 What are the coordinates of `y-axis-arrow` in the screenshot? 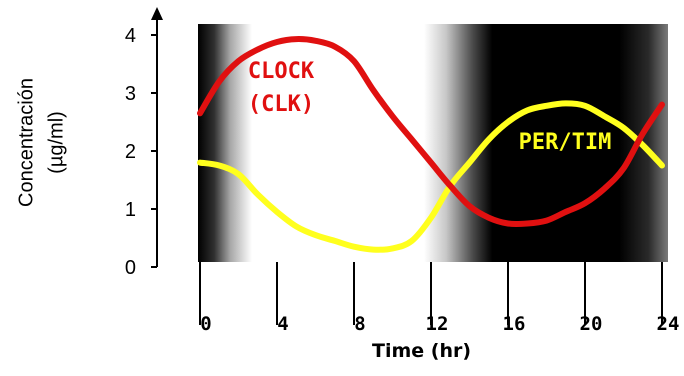 It's located at (157, 13).